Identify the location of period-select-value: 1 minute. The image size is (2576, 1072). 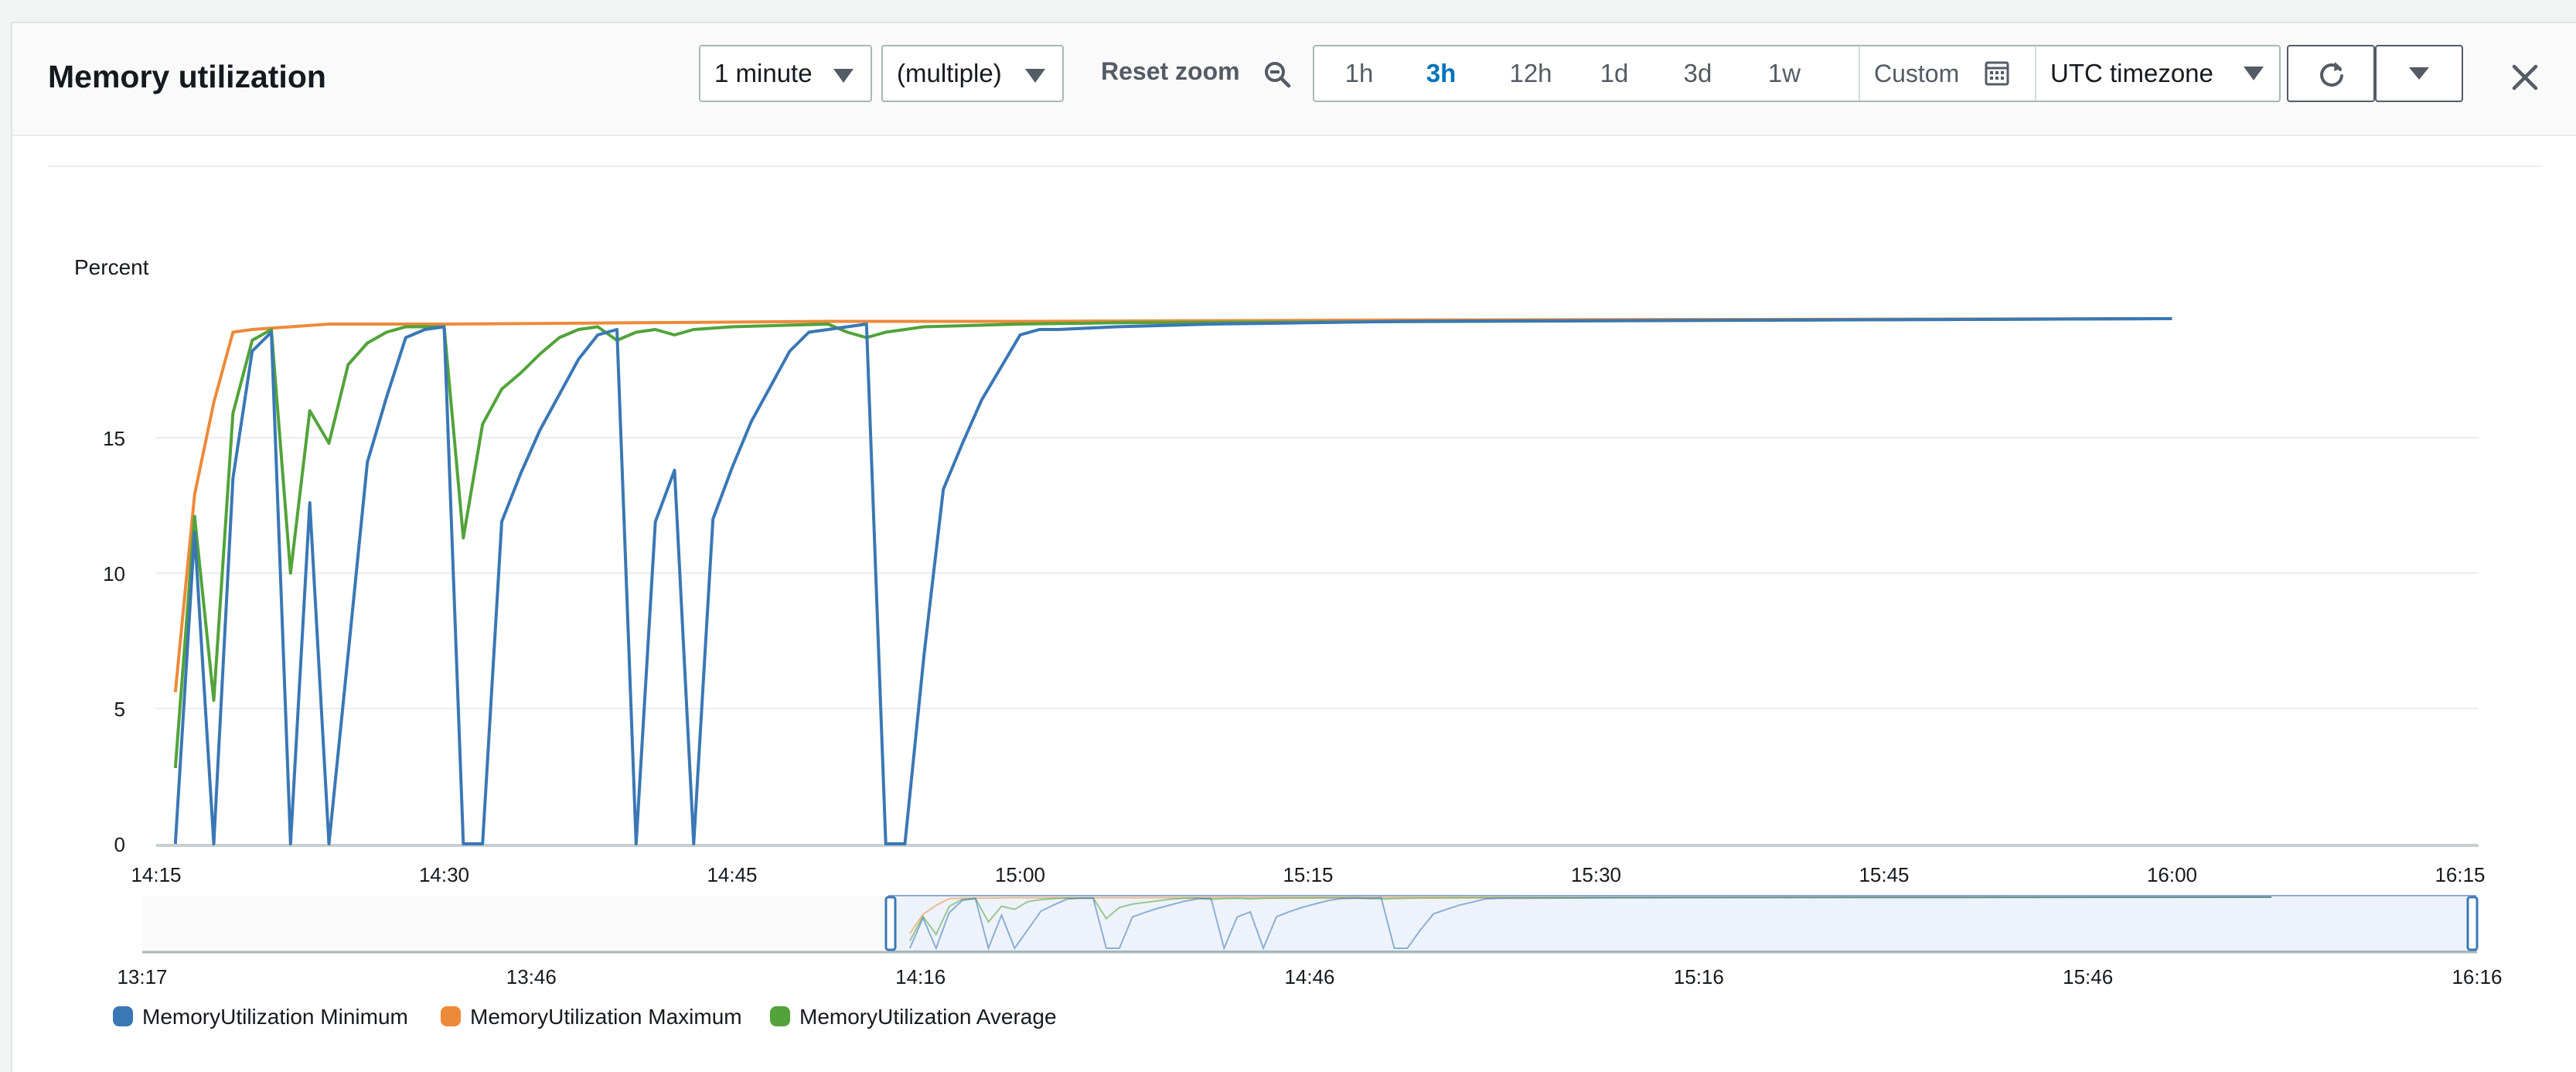
(763, 73).